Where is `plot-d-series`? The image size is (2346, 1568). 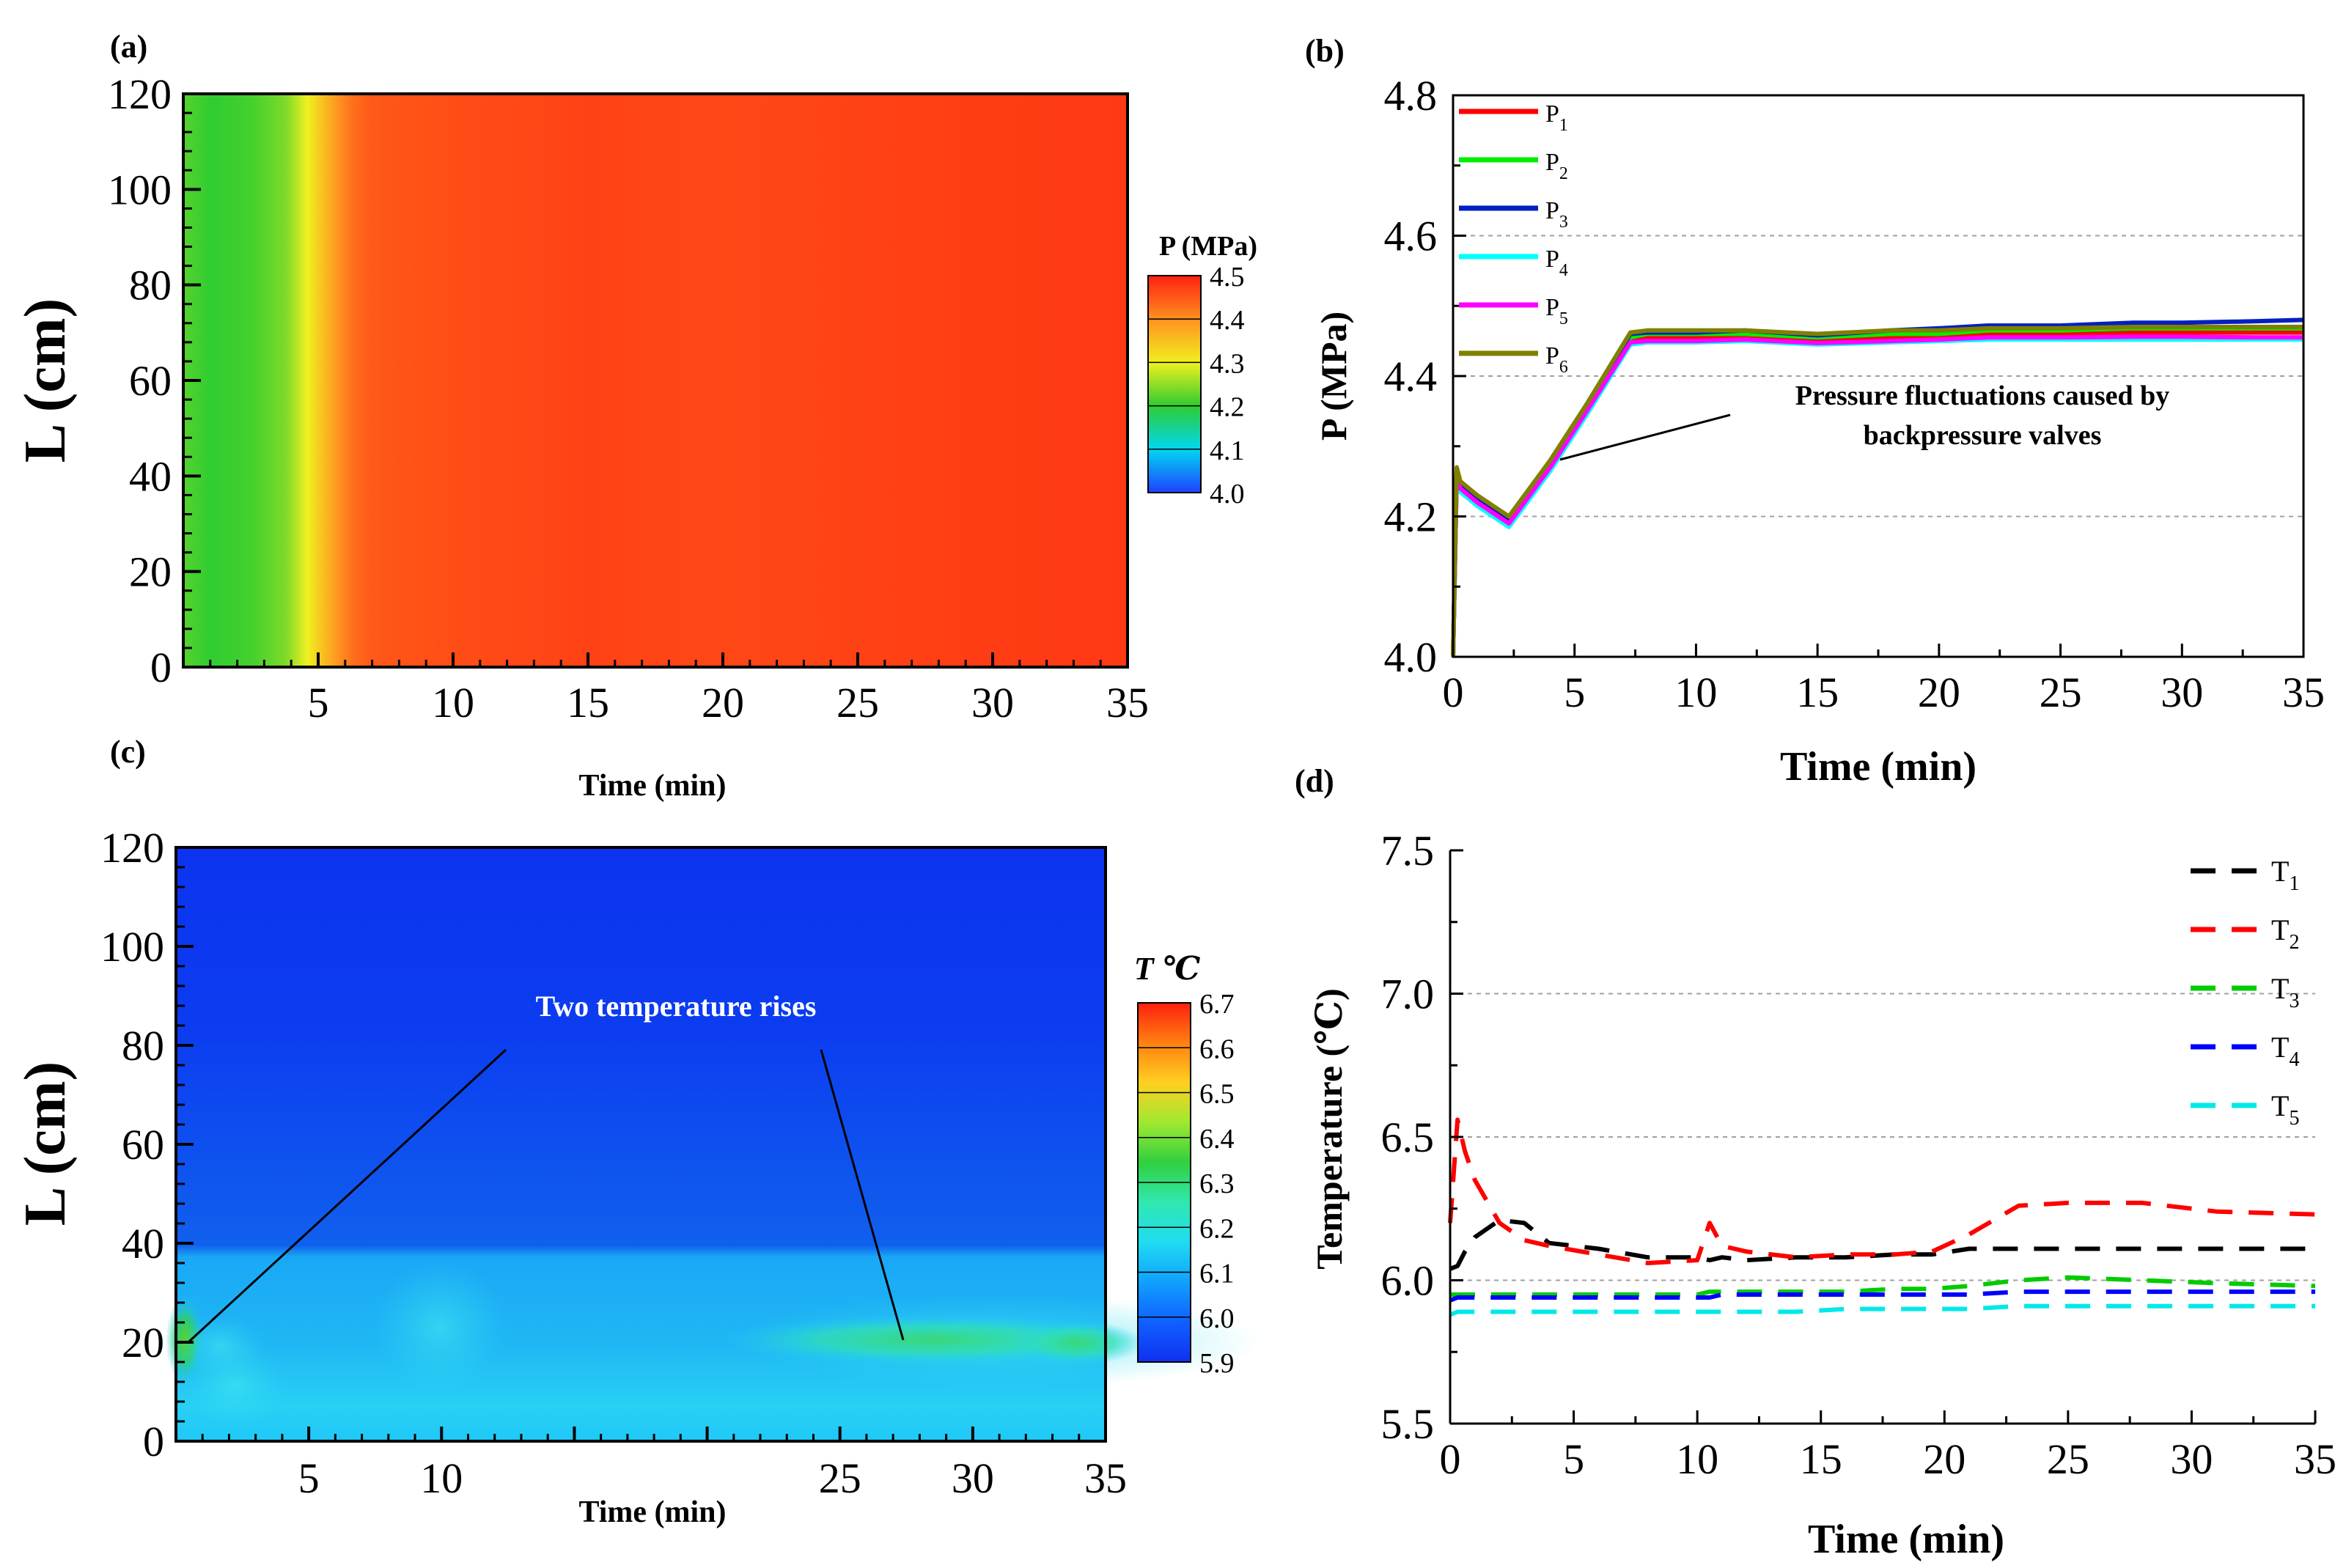 plot-d-series is located at coordinates (1882, 1217).